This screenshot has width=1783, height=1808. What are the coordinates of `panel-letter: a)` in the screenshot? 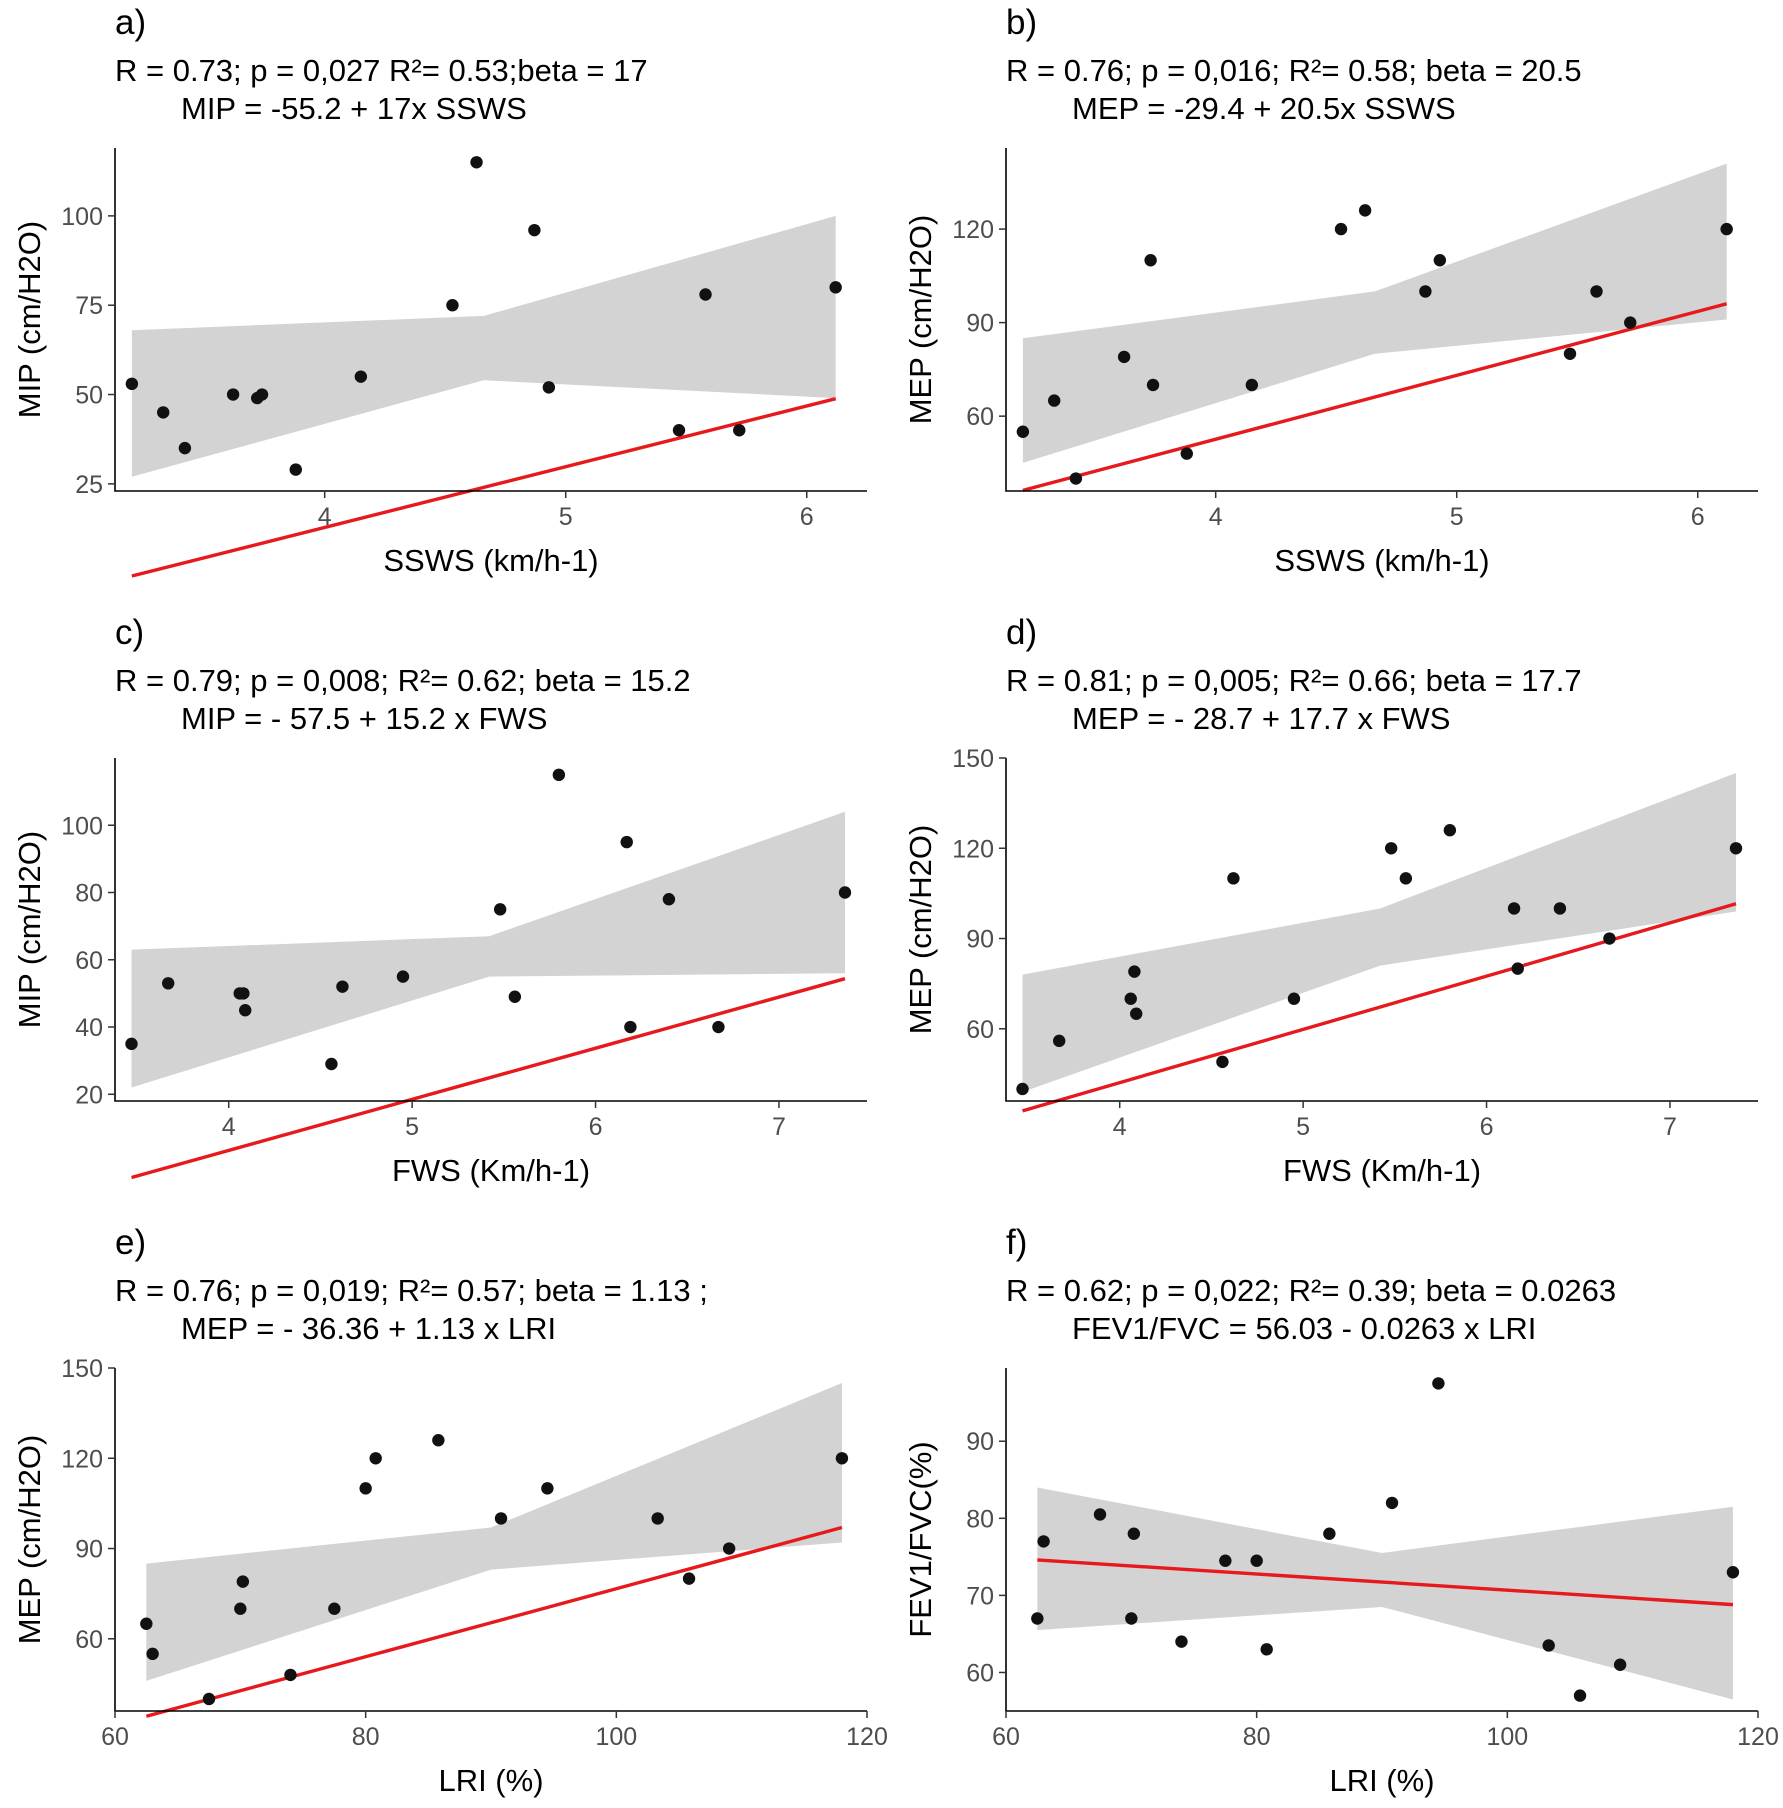 It's located at (130, 22).